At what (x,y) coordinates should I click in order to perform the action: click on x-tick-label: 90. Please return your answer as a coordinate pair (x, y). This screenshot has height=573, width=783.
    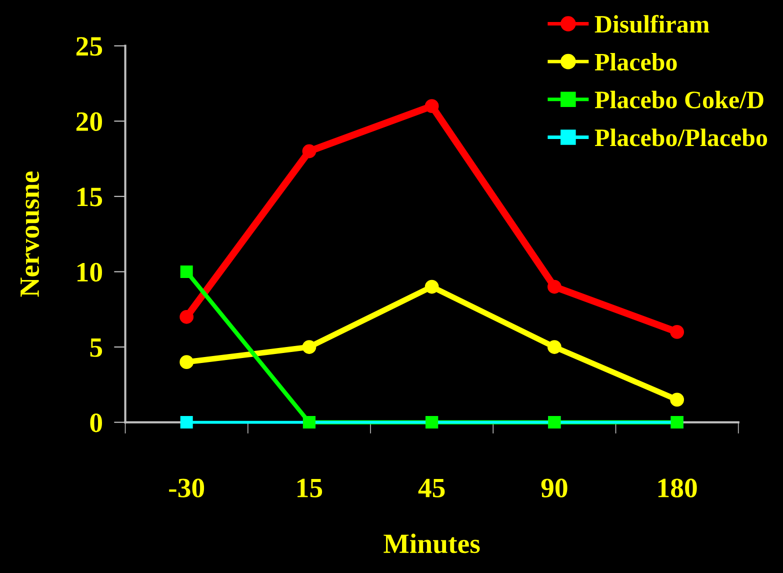
    Looking at the image, I should click on (554, 488).